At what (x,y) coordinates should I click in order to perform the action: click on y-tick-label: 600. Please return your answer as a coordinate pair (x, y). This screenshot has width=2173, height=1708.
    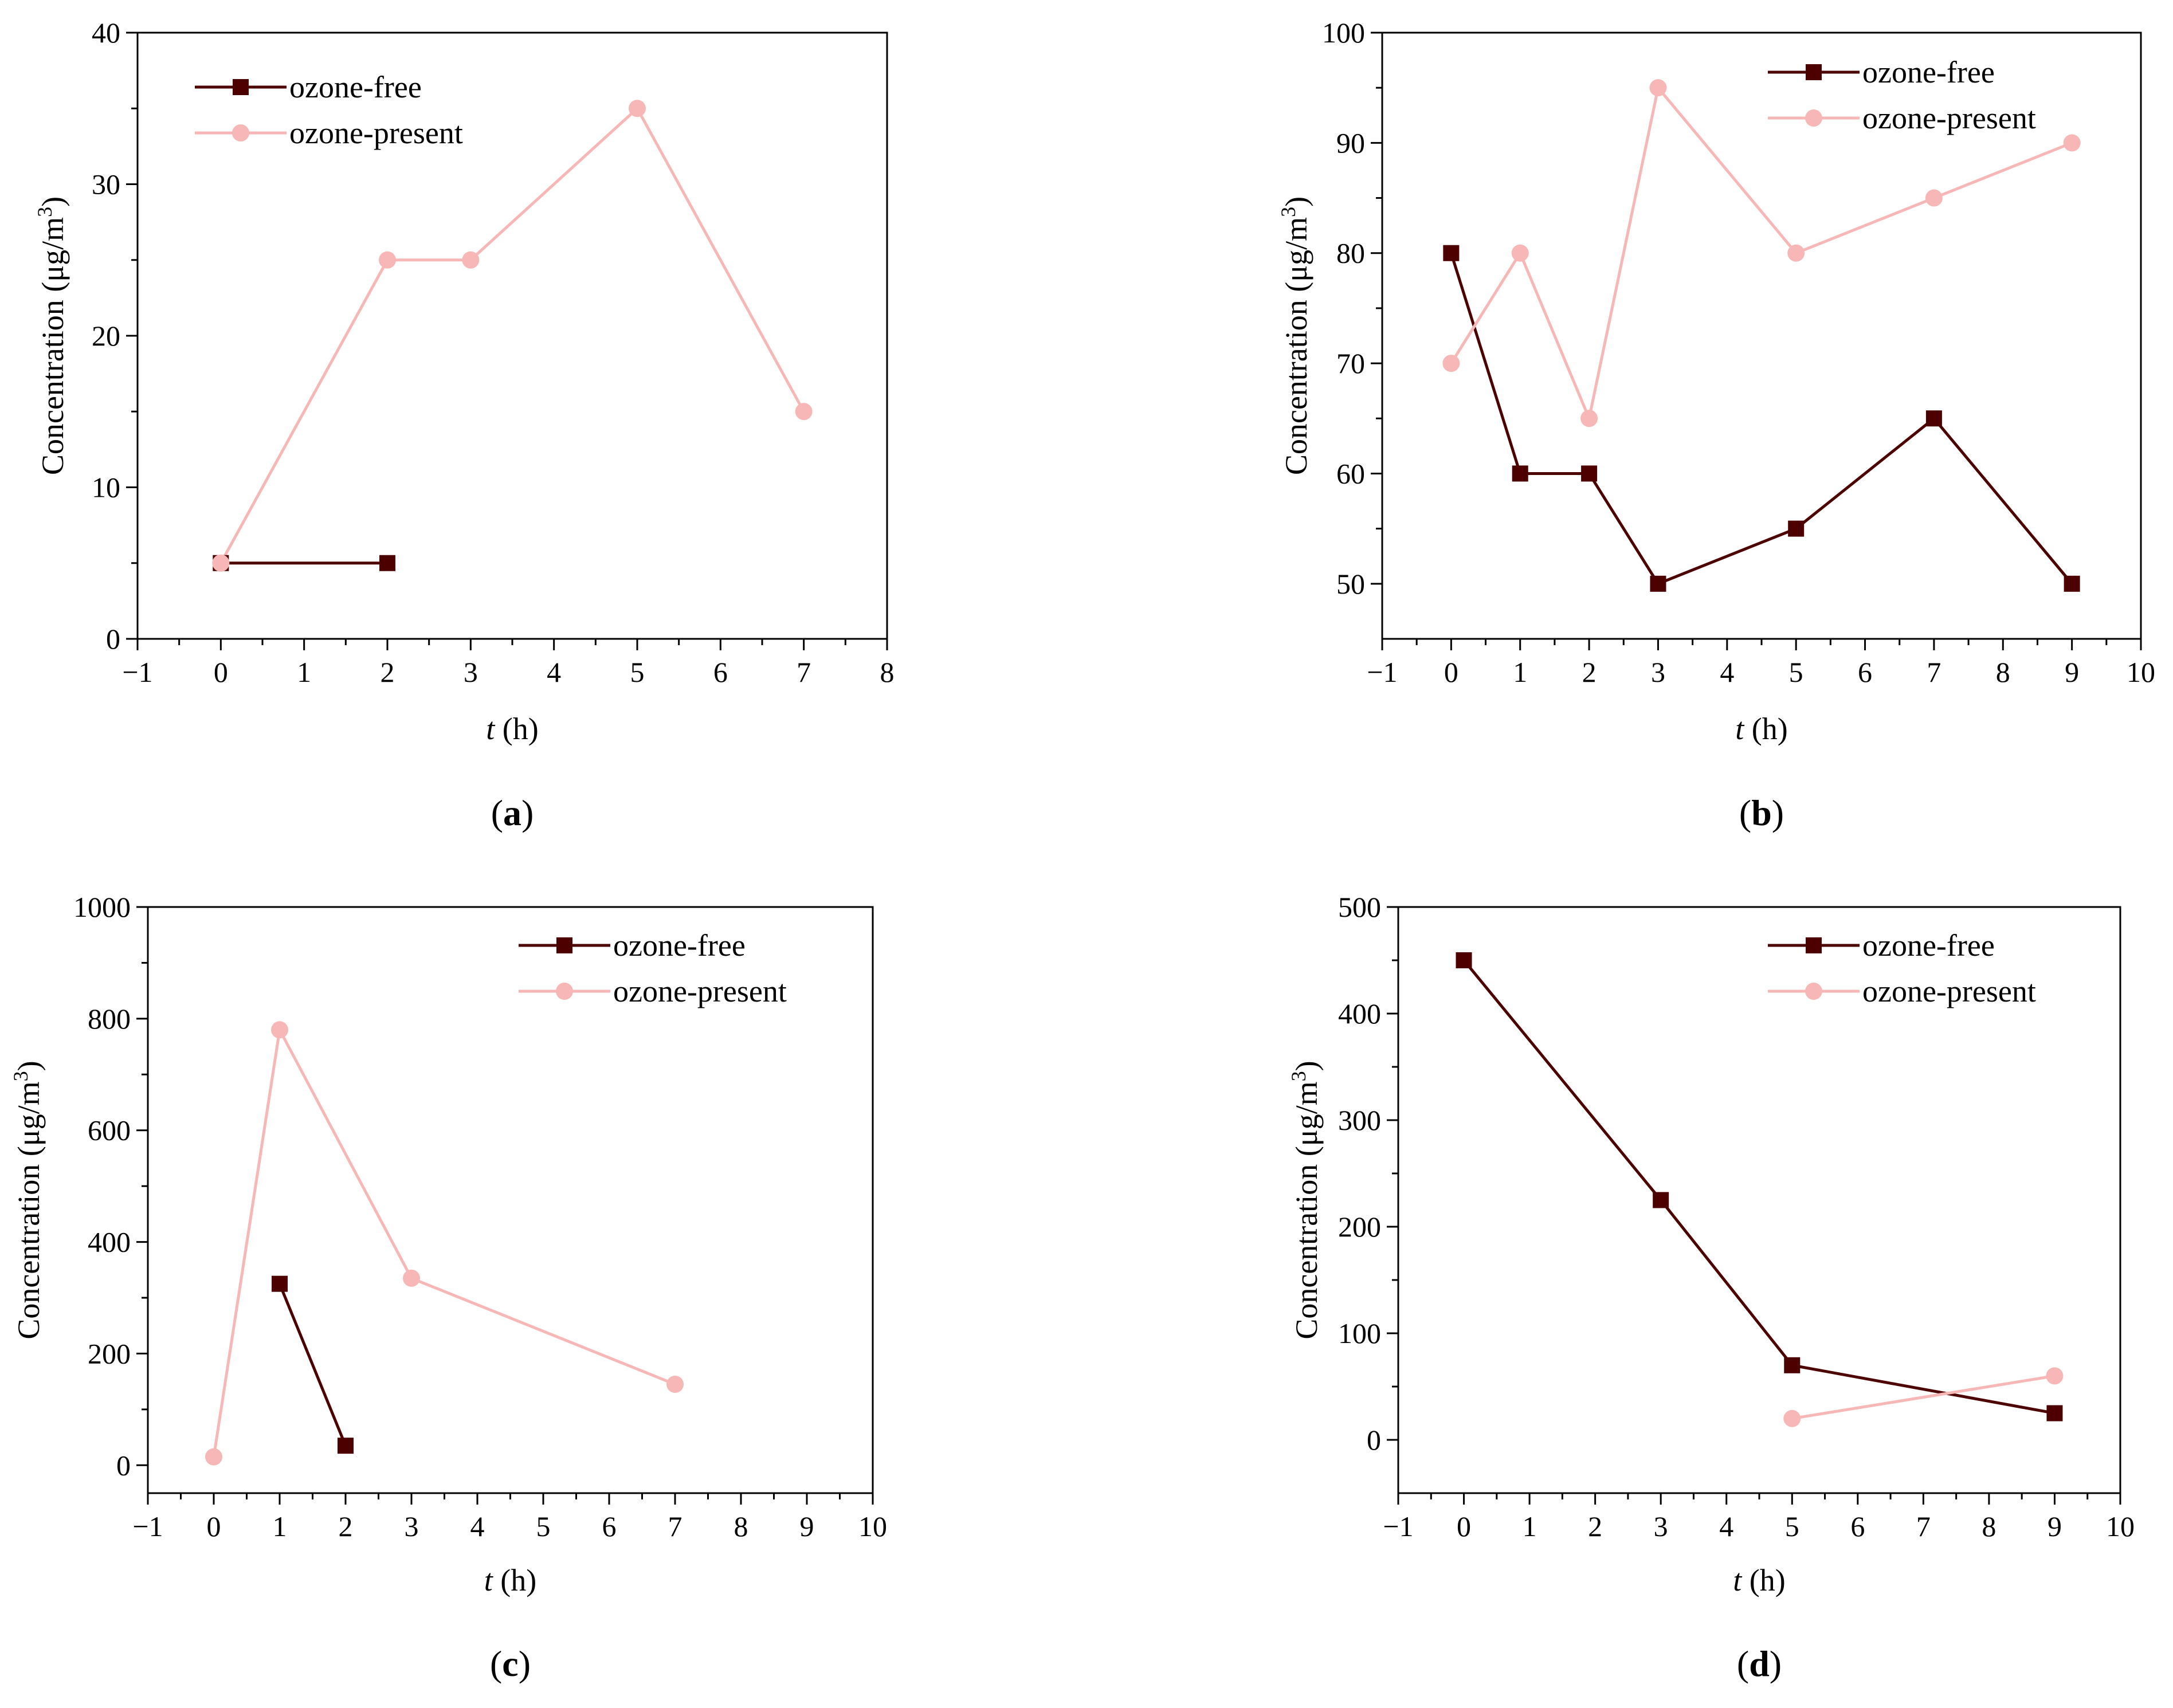
    Looking at the image, I should click on (109, 1130).